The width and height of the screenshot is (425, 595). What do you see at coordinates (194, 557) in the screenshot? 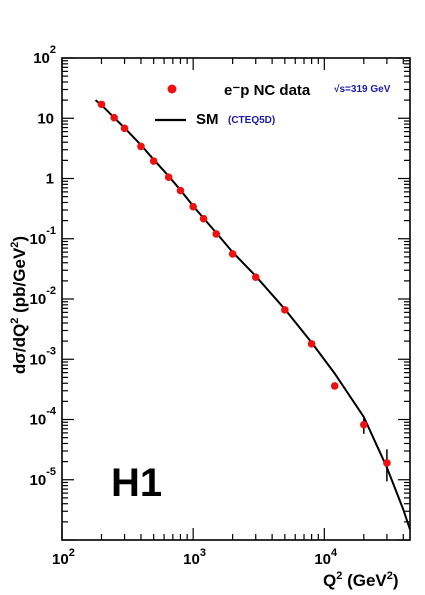
I see `x-tick-label: 10³` at bounding box center [194, 557].